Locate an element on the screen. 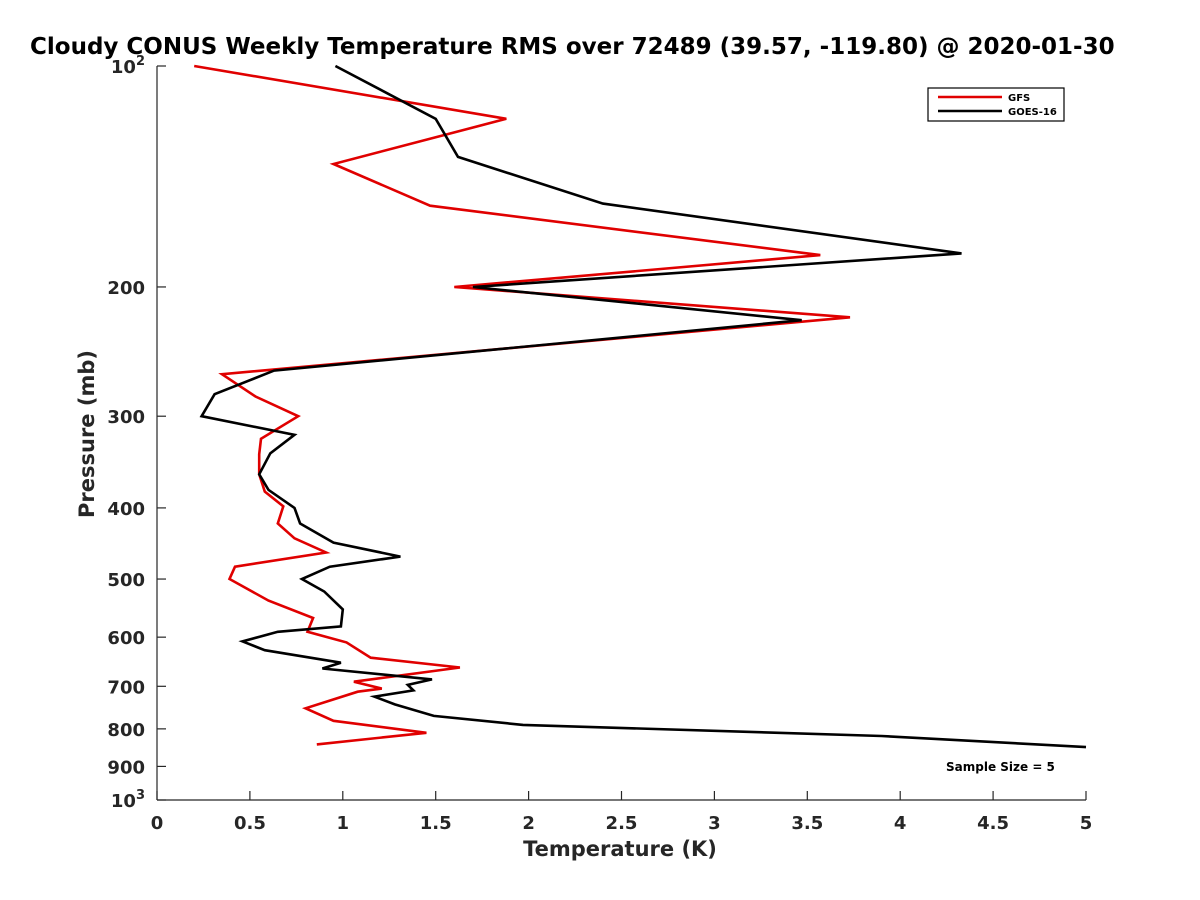 The width and height of the screenshot is (1200, 900). x-tick-label: 3 is located at coordinates (714, 823).